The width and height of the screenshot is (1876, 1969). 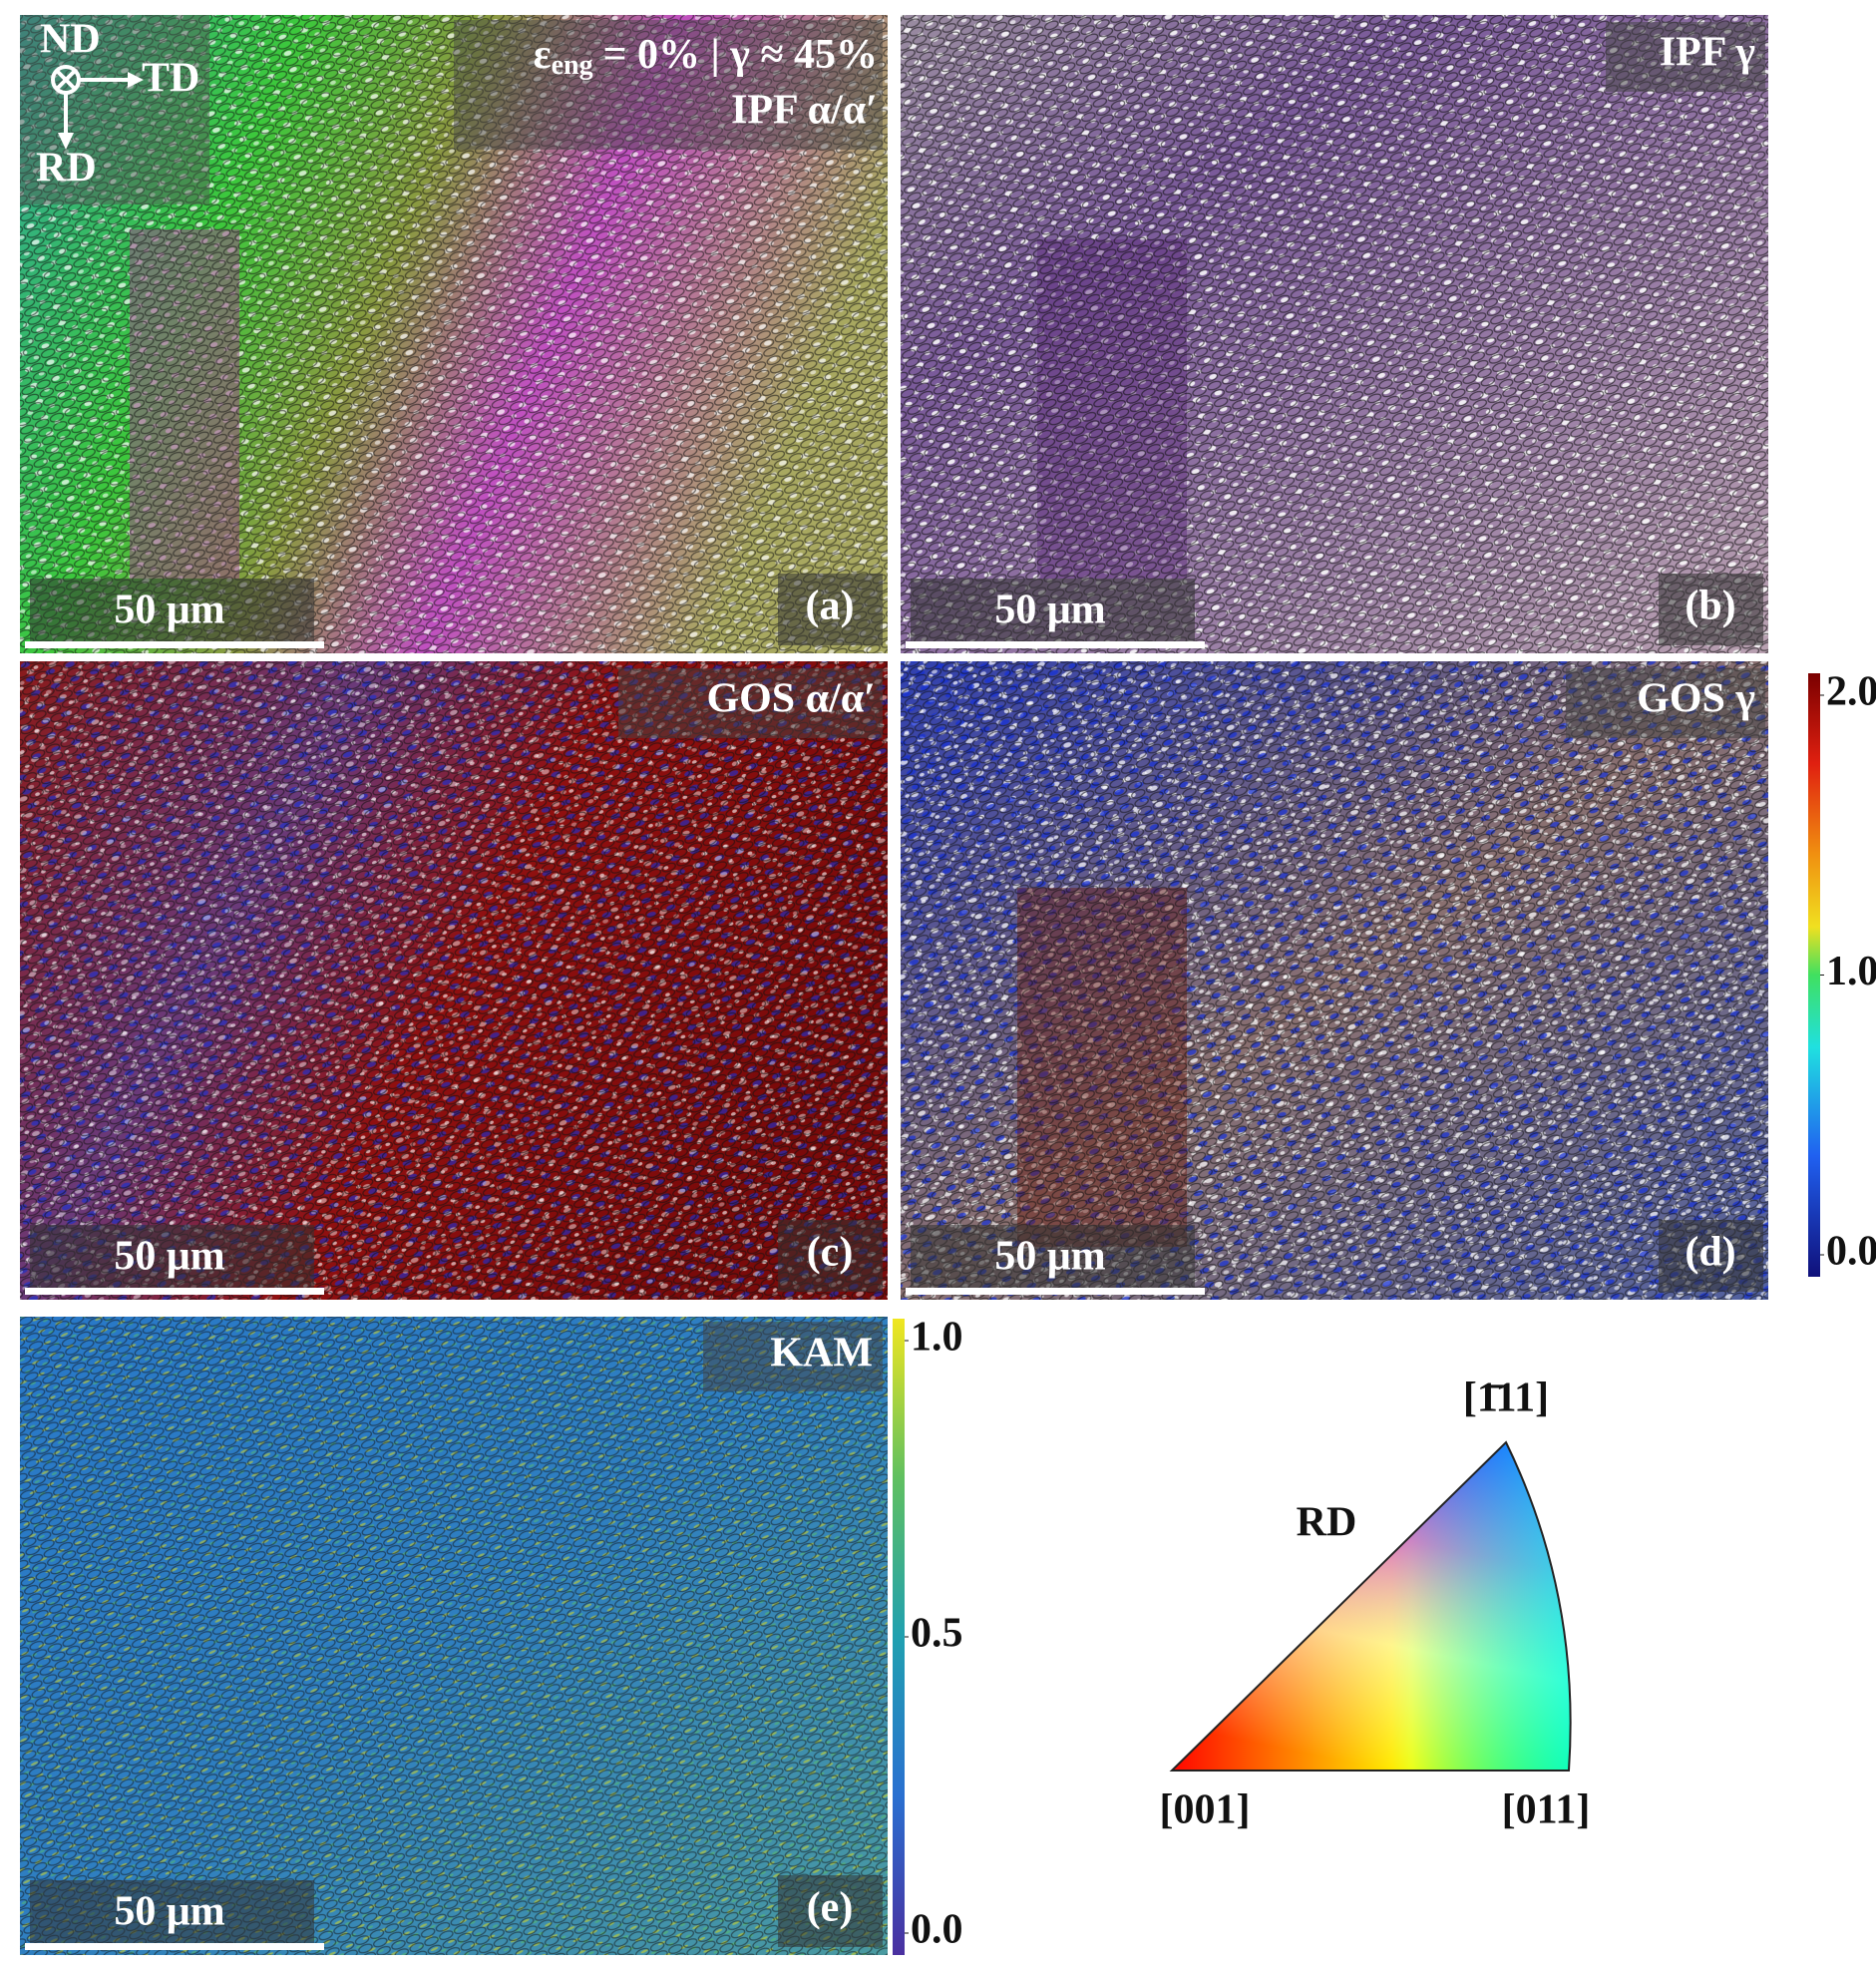 What do you see at coordinates (1205, 1810) in the screenshot?
I see `ipf-corner: [001]` at bounding box center [1205, 1810].